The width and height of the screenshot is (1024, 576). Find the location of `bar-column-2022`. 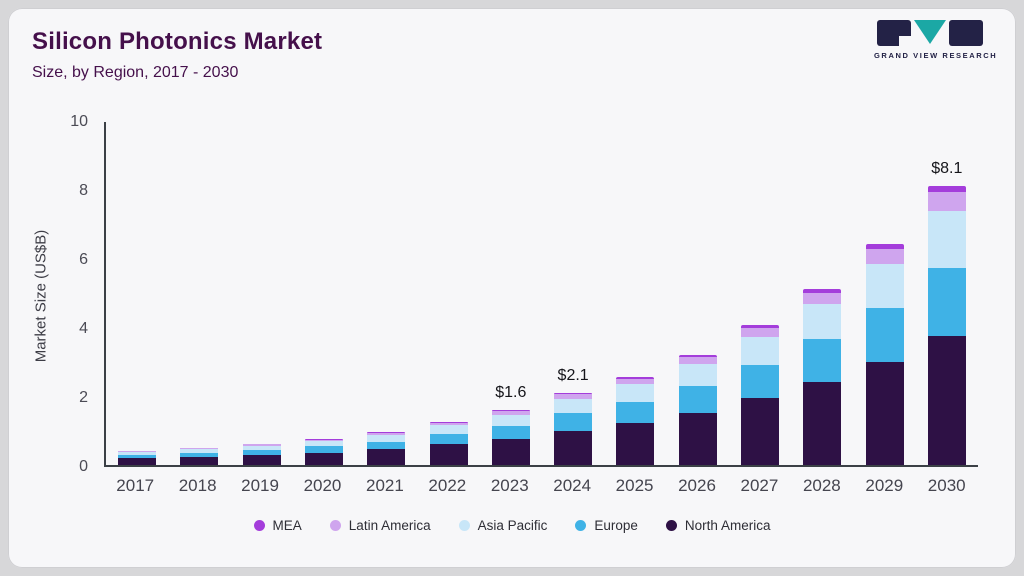

bar-column-2022 is located at coordinates (448, 293).